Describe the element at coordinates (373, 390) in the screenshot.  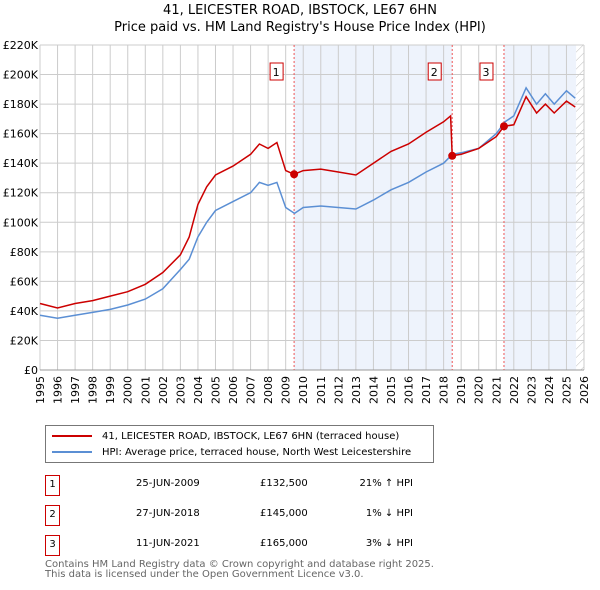
I see `x-tick-label: 2014` at that location.